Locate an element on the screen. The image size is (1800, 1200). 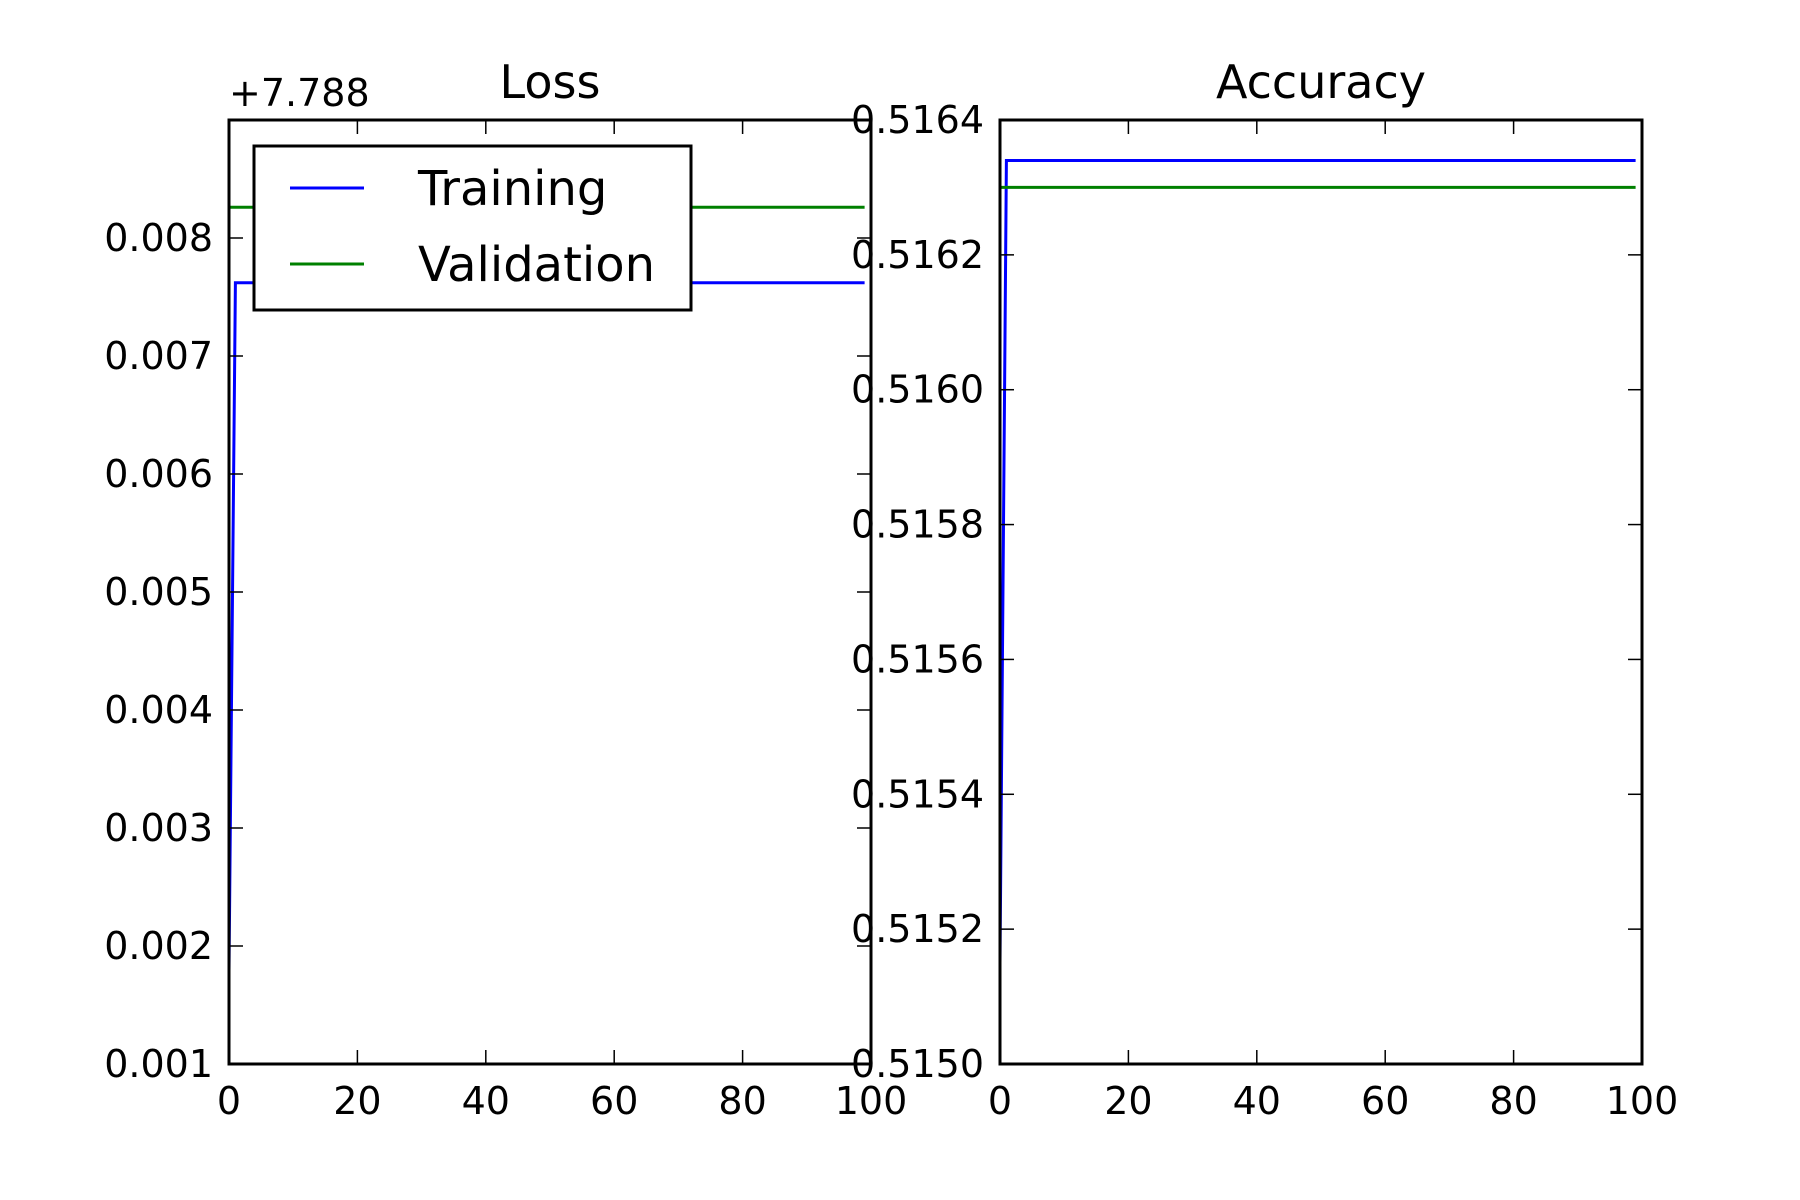
legend-box is located at coordinates (472, 228).